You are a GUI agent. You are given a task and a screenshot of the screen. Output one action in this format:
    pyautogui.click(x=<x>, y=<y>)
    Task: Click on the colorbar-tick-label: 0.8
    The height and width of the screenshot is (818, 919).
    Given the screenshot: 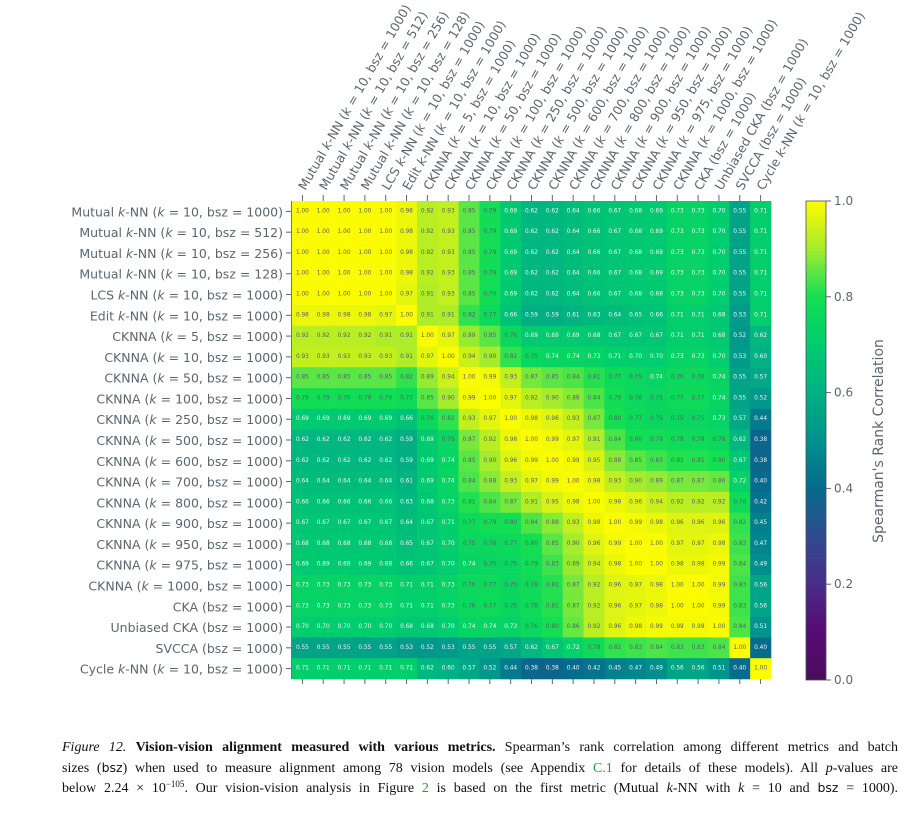 What is the action you would take?
    pyautogui.click(x=843, y=297)
    